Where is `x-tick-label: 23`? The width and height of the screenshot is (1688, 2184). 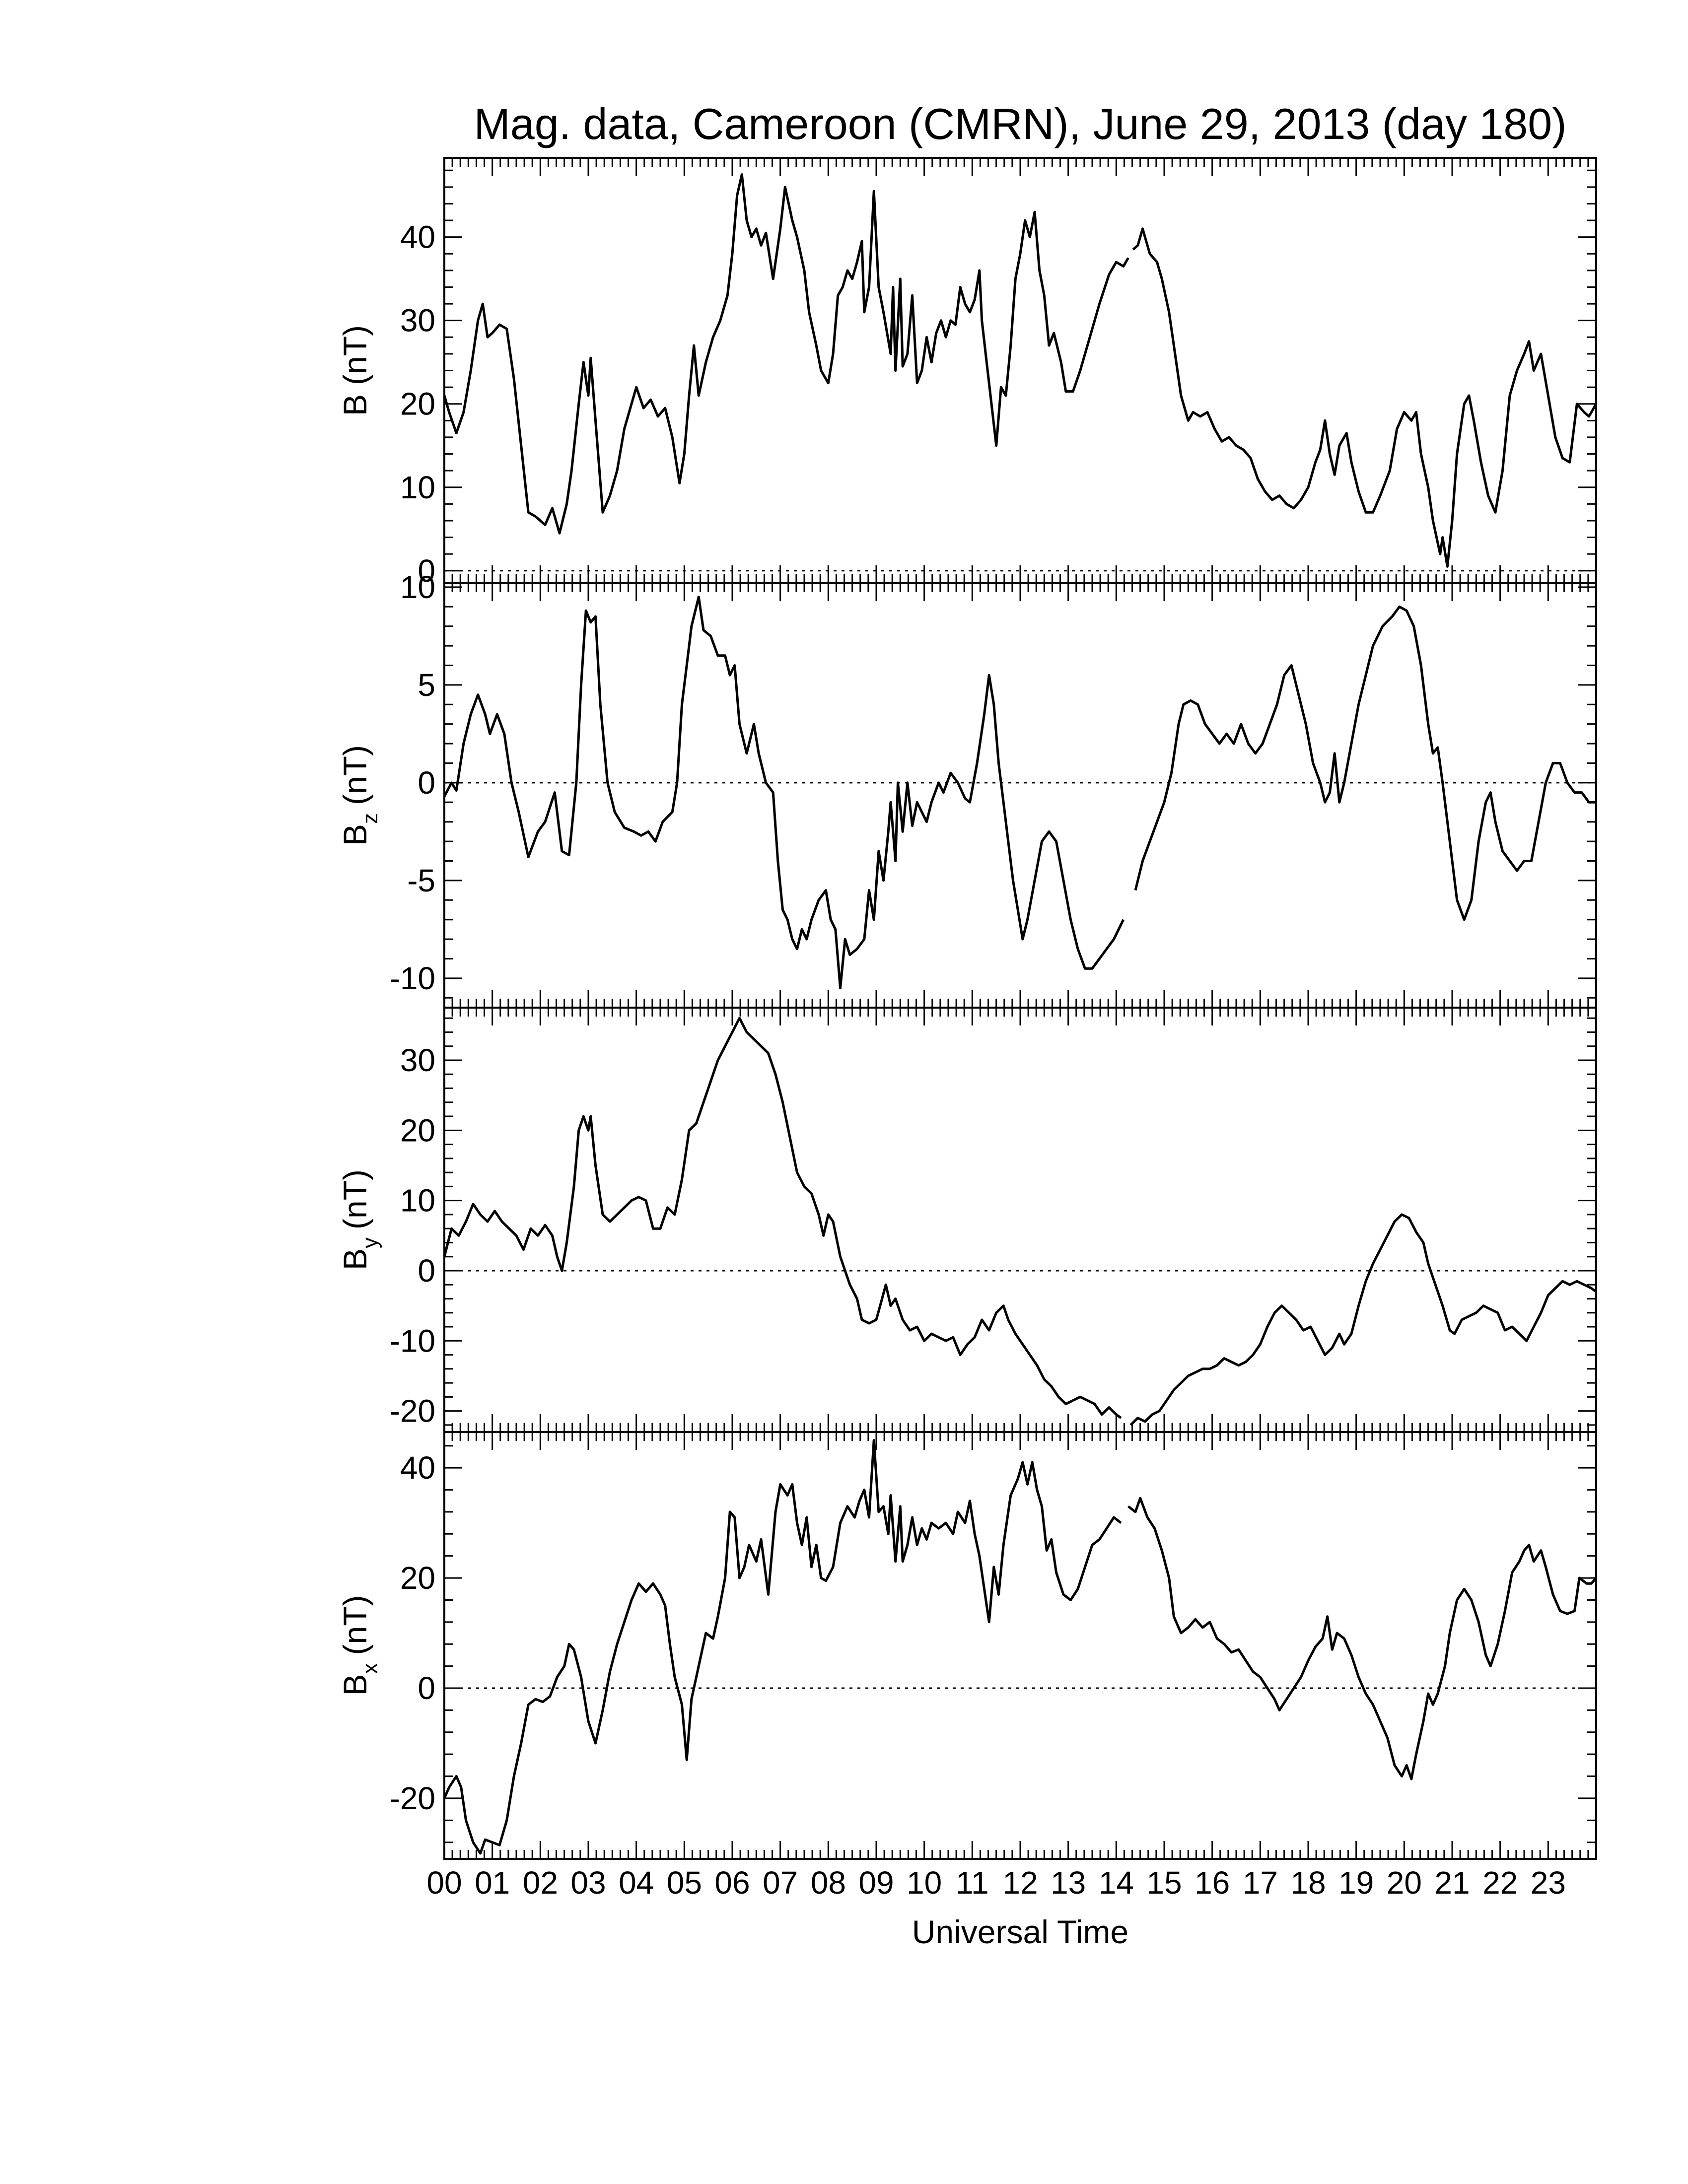 x-tick-label: 23 is located at coordinates (1548, 1883).